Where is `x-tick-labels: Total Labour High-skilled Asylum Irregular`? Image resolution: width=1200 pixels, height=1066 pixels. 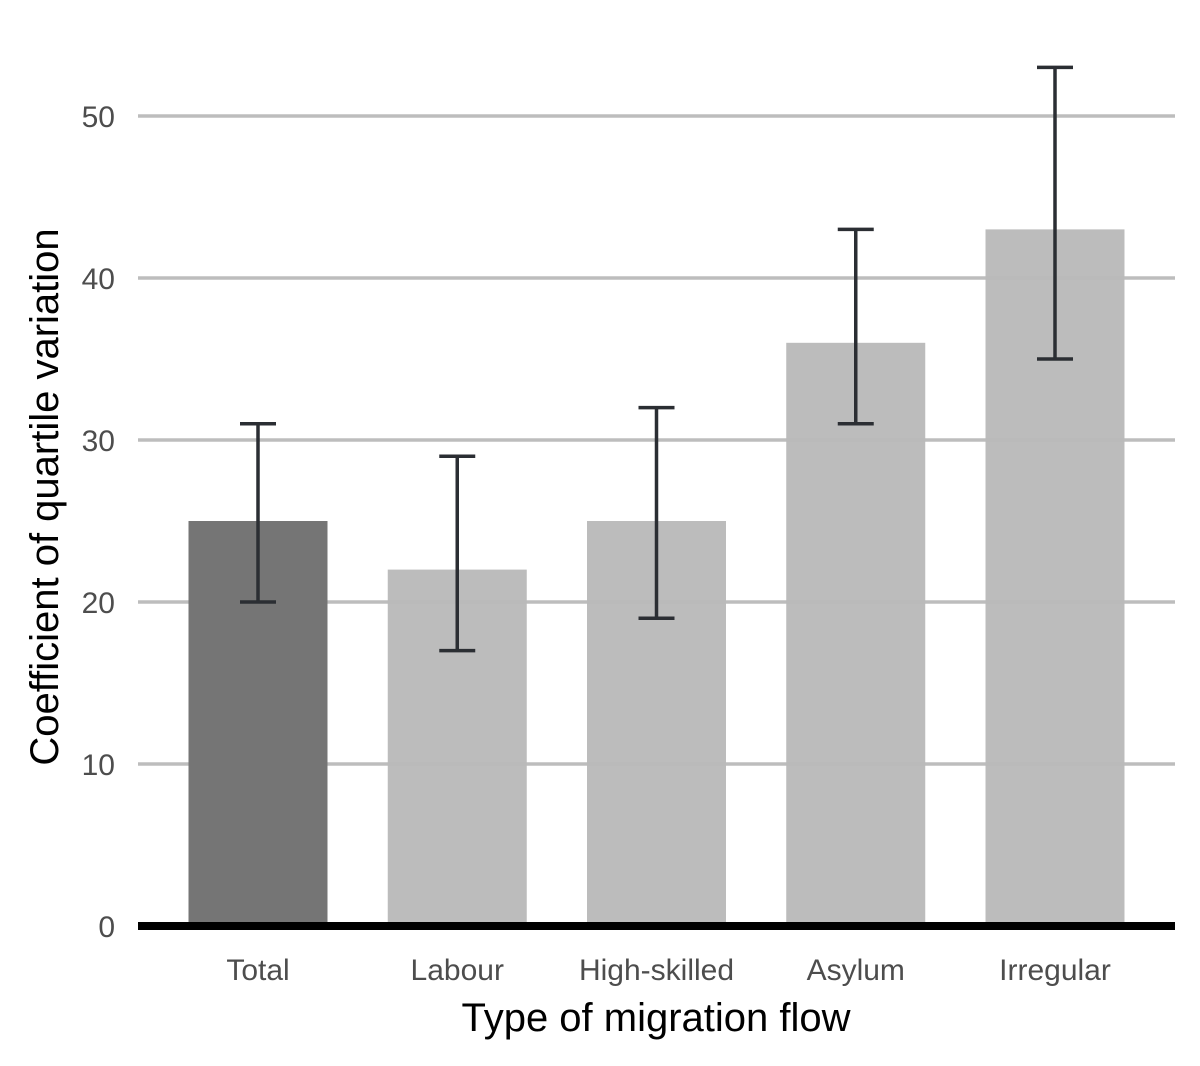 x-tick-labels: Total Labour High-skilled Asylum Irregular is located at coordinates (668, 970).